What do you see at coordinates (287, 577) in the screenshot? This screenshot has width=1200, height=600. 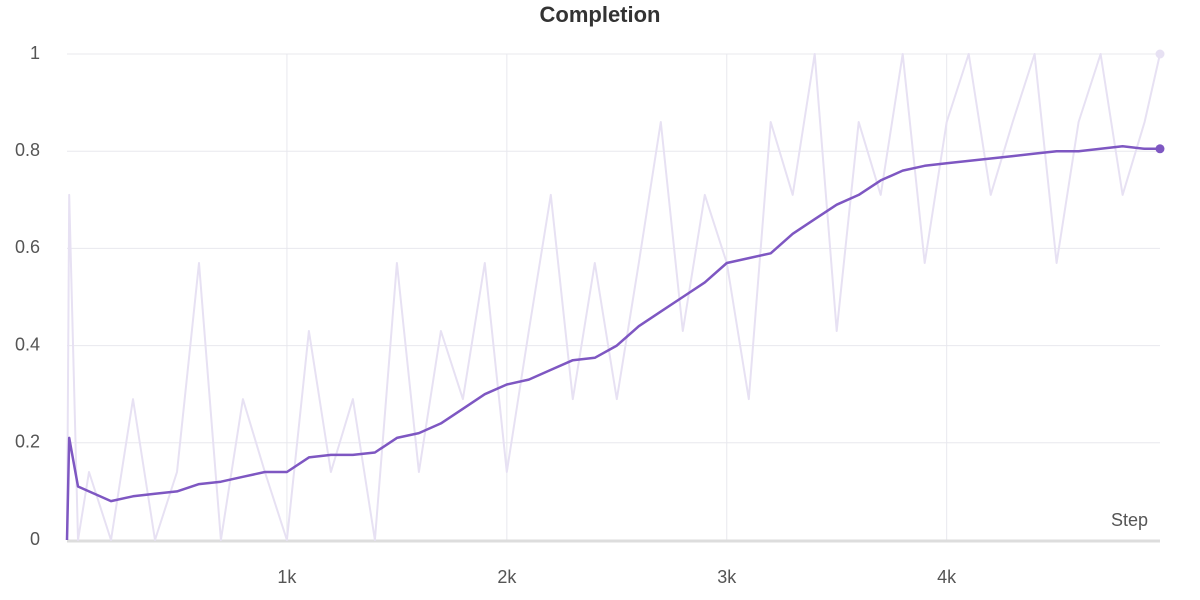 I see `x-tick-label: 1k` at bounding box center [287, 577].